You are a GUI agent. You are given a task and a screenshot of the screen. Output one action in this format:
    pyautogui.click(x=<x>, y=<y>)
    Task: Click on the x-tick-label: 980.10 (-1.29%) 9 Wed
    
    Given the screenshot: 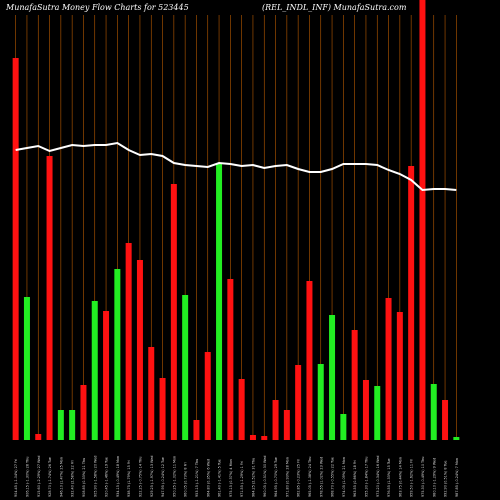 What is the action you would take?
    pyautogui.click(x=434, y=477)
    